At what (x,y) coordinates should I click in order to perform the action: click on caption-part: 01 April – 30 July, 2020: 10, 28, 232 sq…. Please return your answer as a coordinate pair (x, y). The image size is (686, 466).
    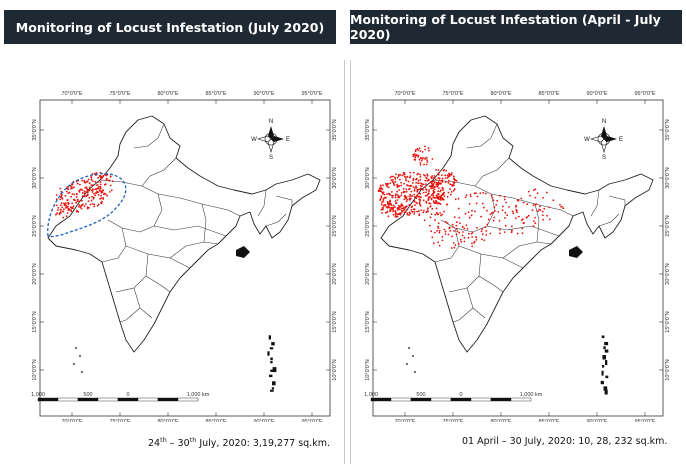
    Looking at the image, I should click on (565, 441).